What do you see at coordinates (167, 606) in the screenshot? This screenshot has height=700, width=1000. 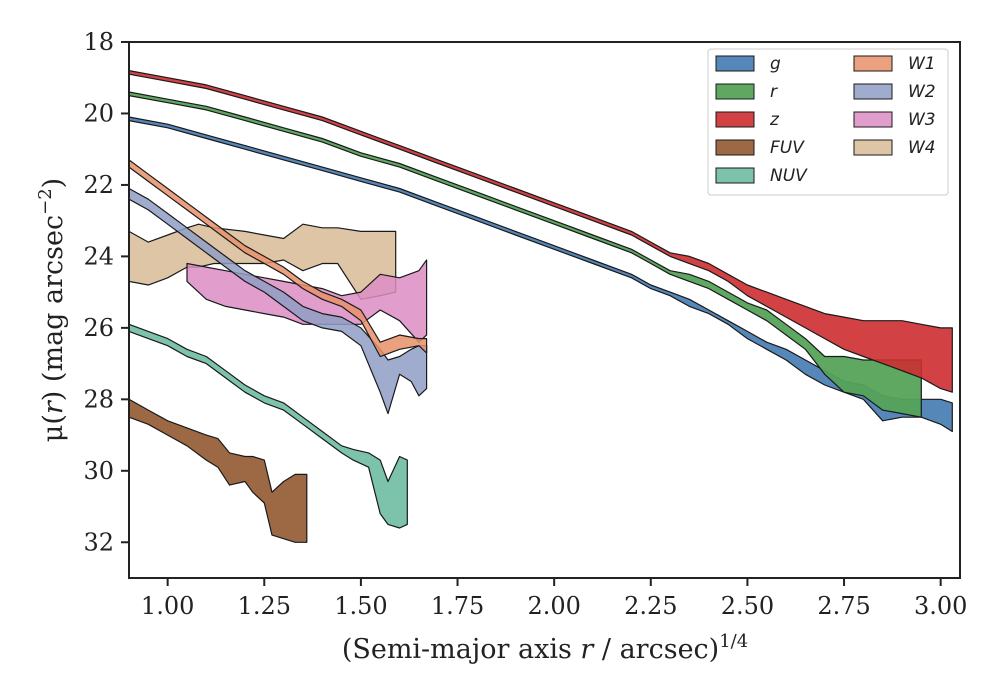 I see `x-tick-label: 1.00` at bounding box center [167, 606].